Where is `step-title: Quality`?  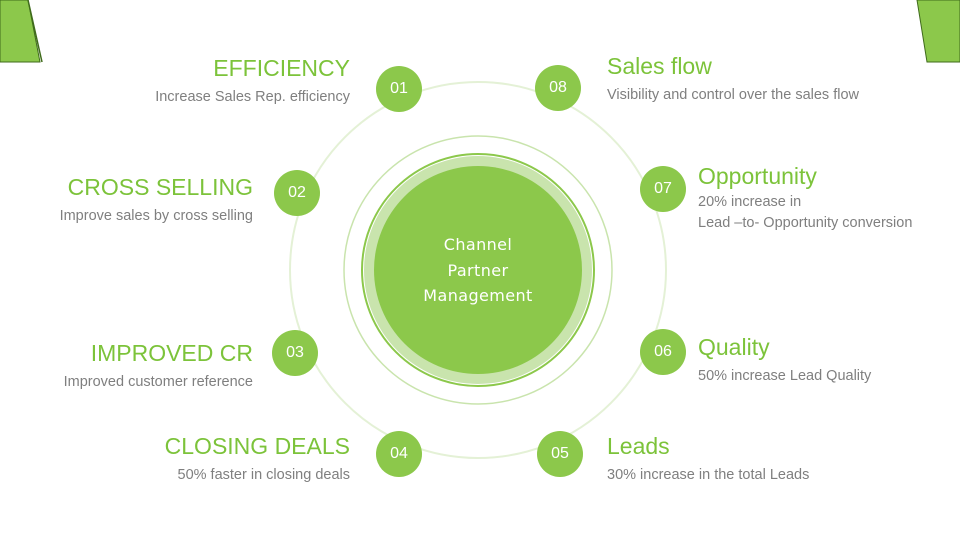
step-title: Quality is located at coordinates (734, 347).